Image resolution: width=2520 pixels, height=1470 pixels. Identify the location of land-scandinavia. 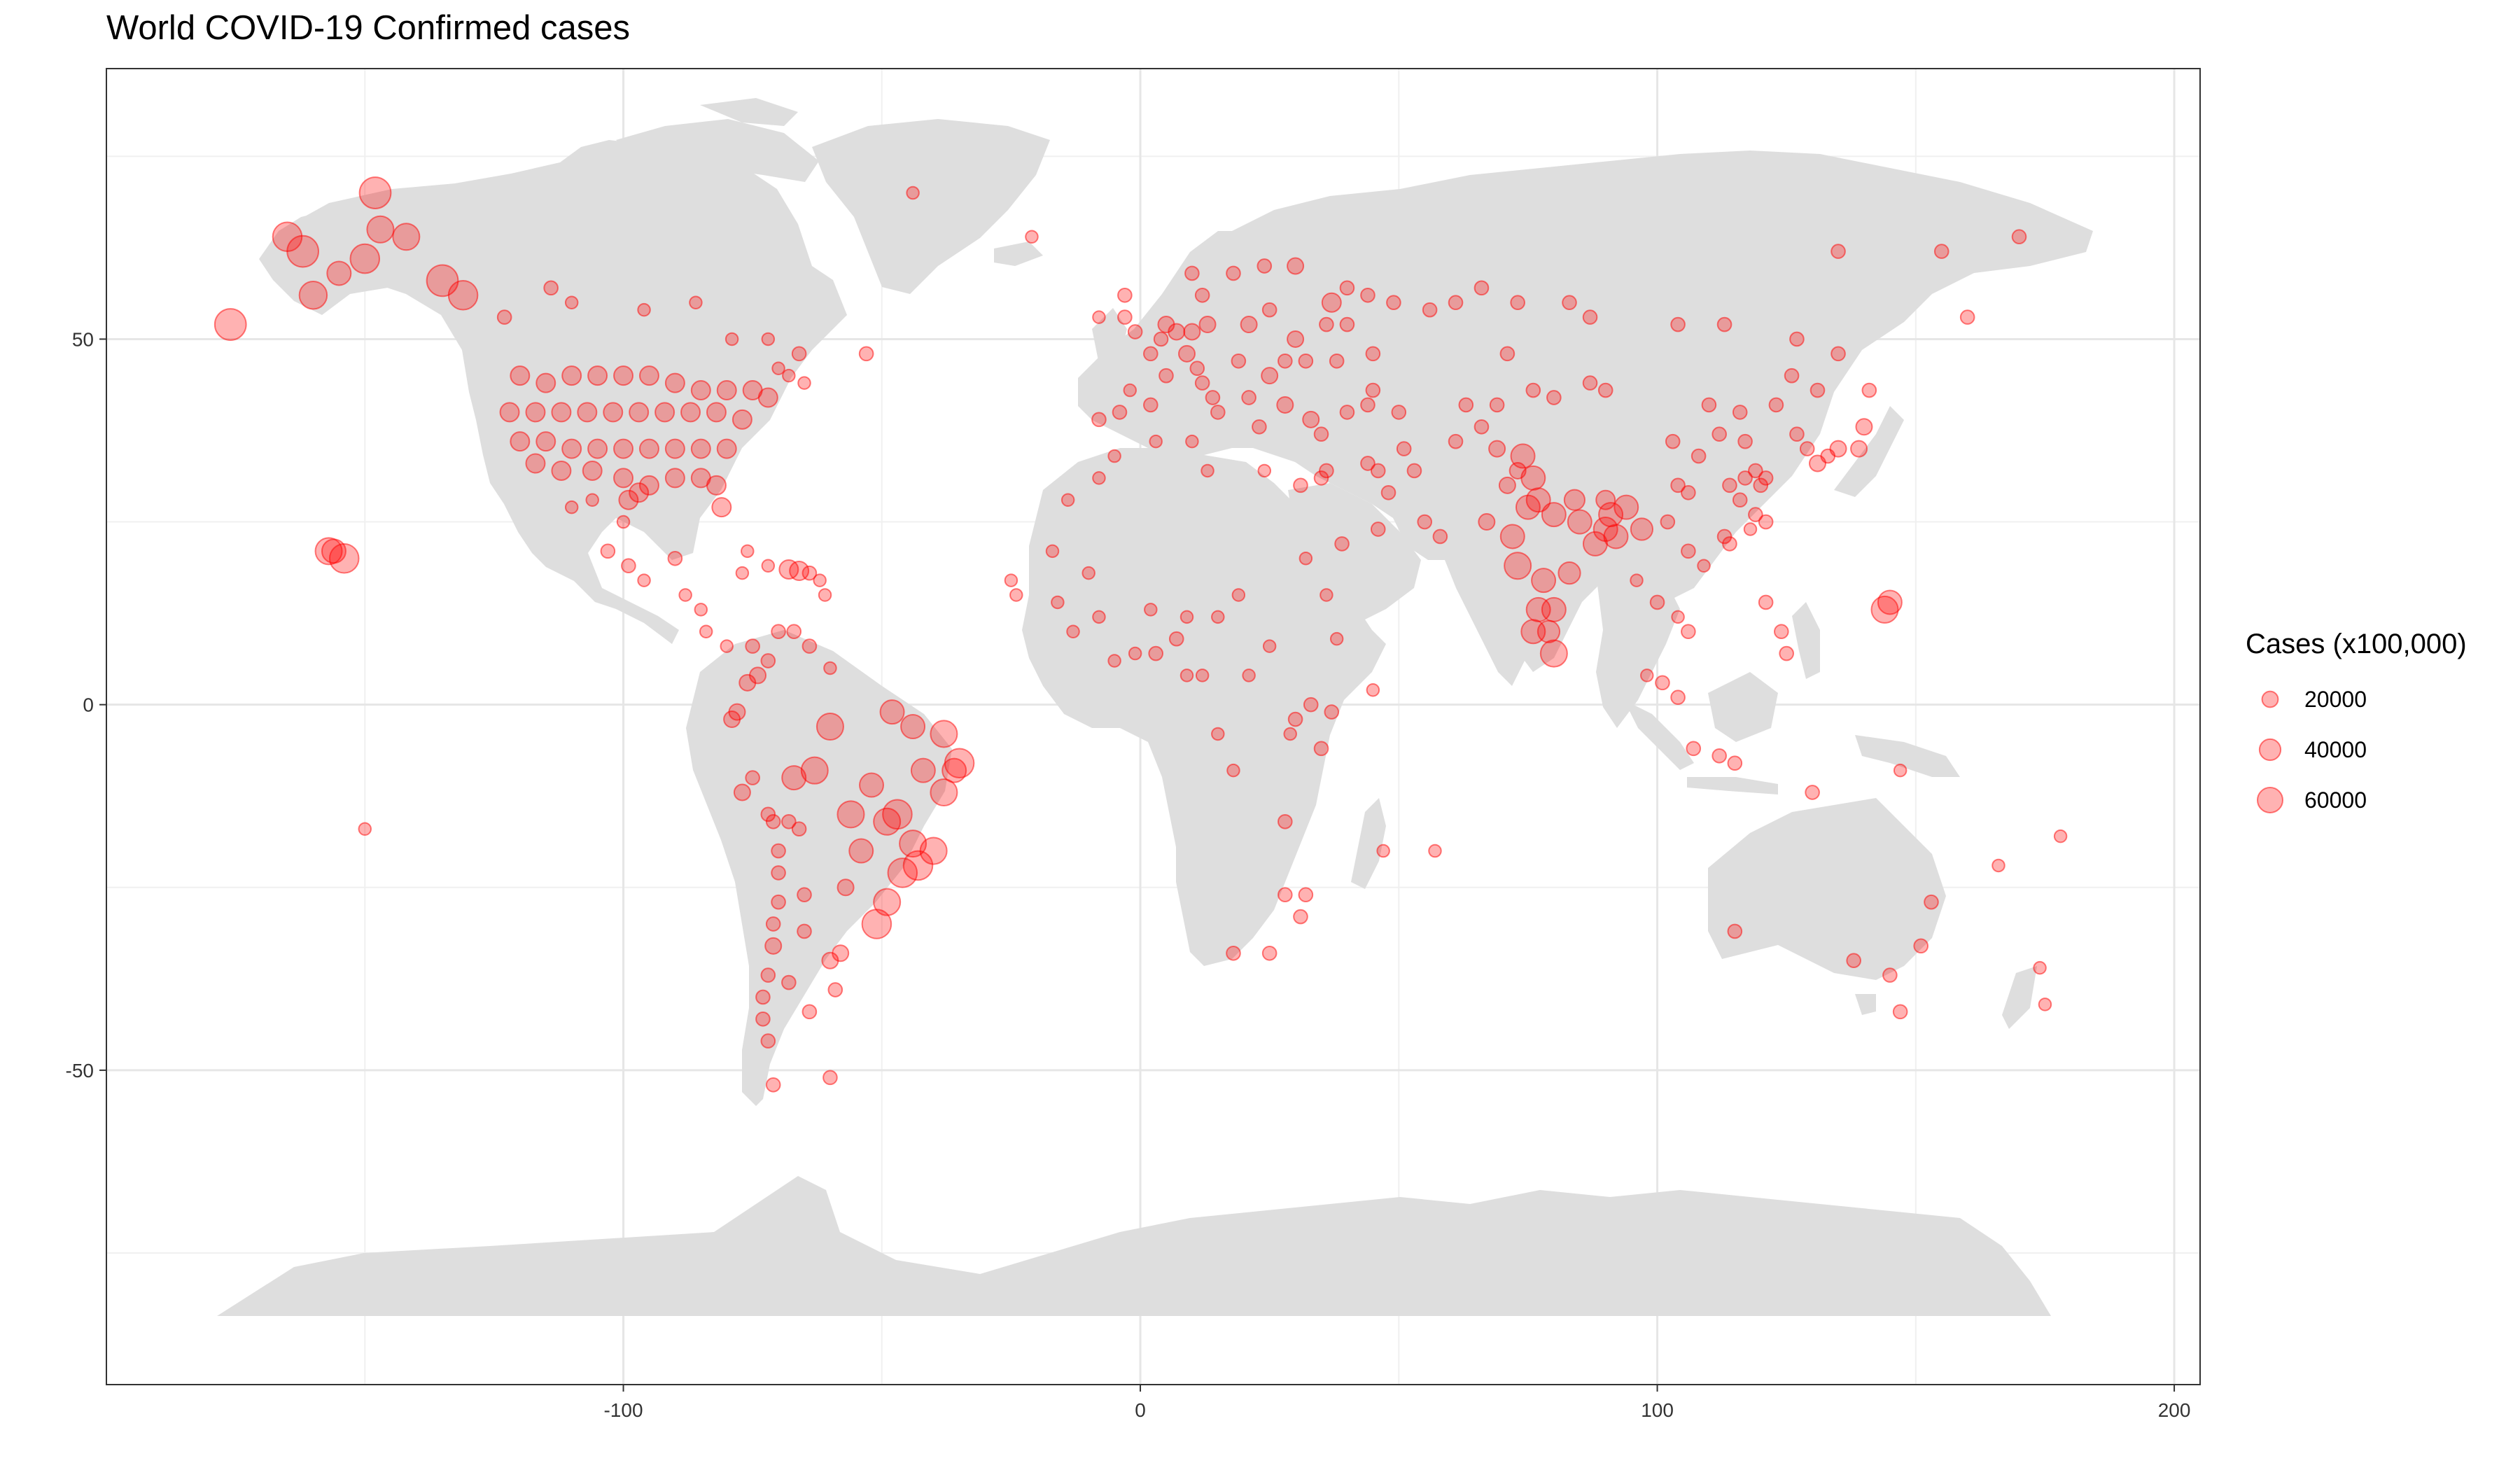
(1214, 276).